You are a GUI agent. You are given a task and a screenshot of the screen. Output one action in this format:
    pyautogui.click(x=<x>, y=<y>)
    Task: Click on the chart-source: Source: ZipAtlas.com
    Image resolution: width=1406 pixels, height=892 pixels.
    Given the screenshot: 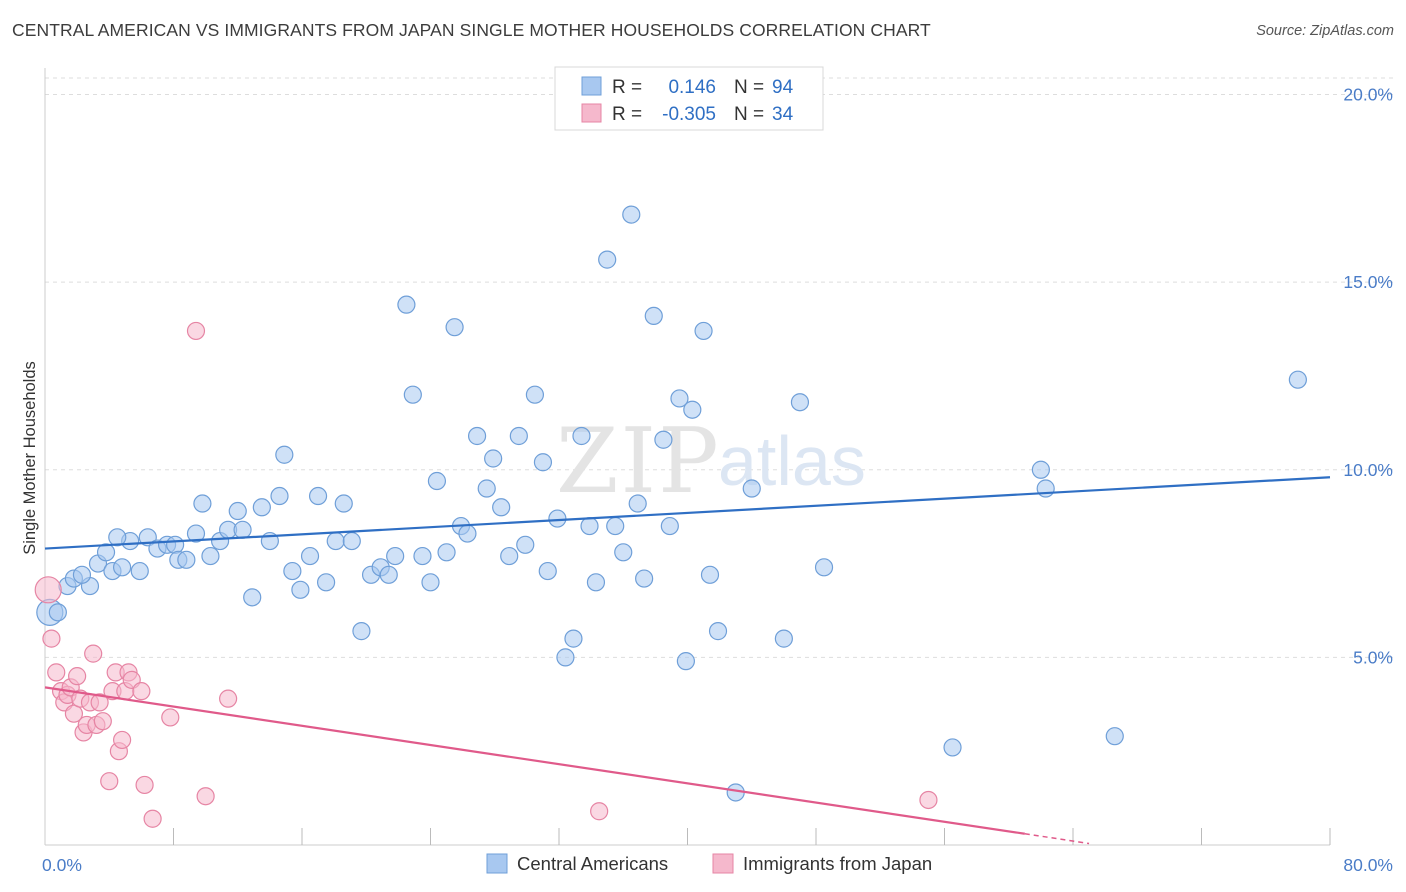 What is the action you would take?
    pyautogui.click(x=1325, y=31)
    